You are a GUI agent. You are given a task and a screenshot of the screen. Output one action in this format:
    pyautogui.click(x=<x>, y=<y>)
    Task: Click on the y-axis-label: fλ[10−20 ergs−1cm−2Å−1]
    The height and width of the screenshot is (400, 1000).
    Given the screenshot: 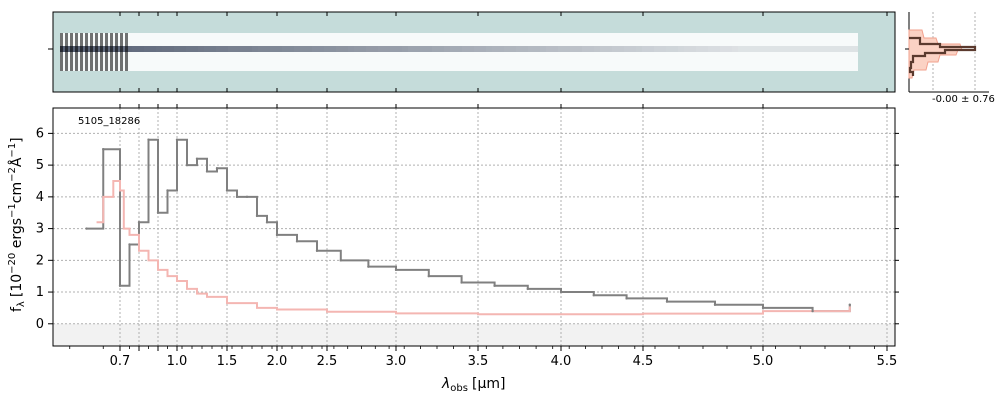 What is the action you would take?
    pyautogui.click(x=17, y=224)
    